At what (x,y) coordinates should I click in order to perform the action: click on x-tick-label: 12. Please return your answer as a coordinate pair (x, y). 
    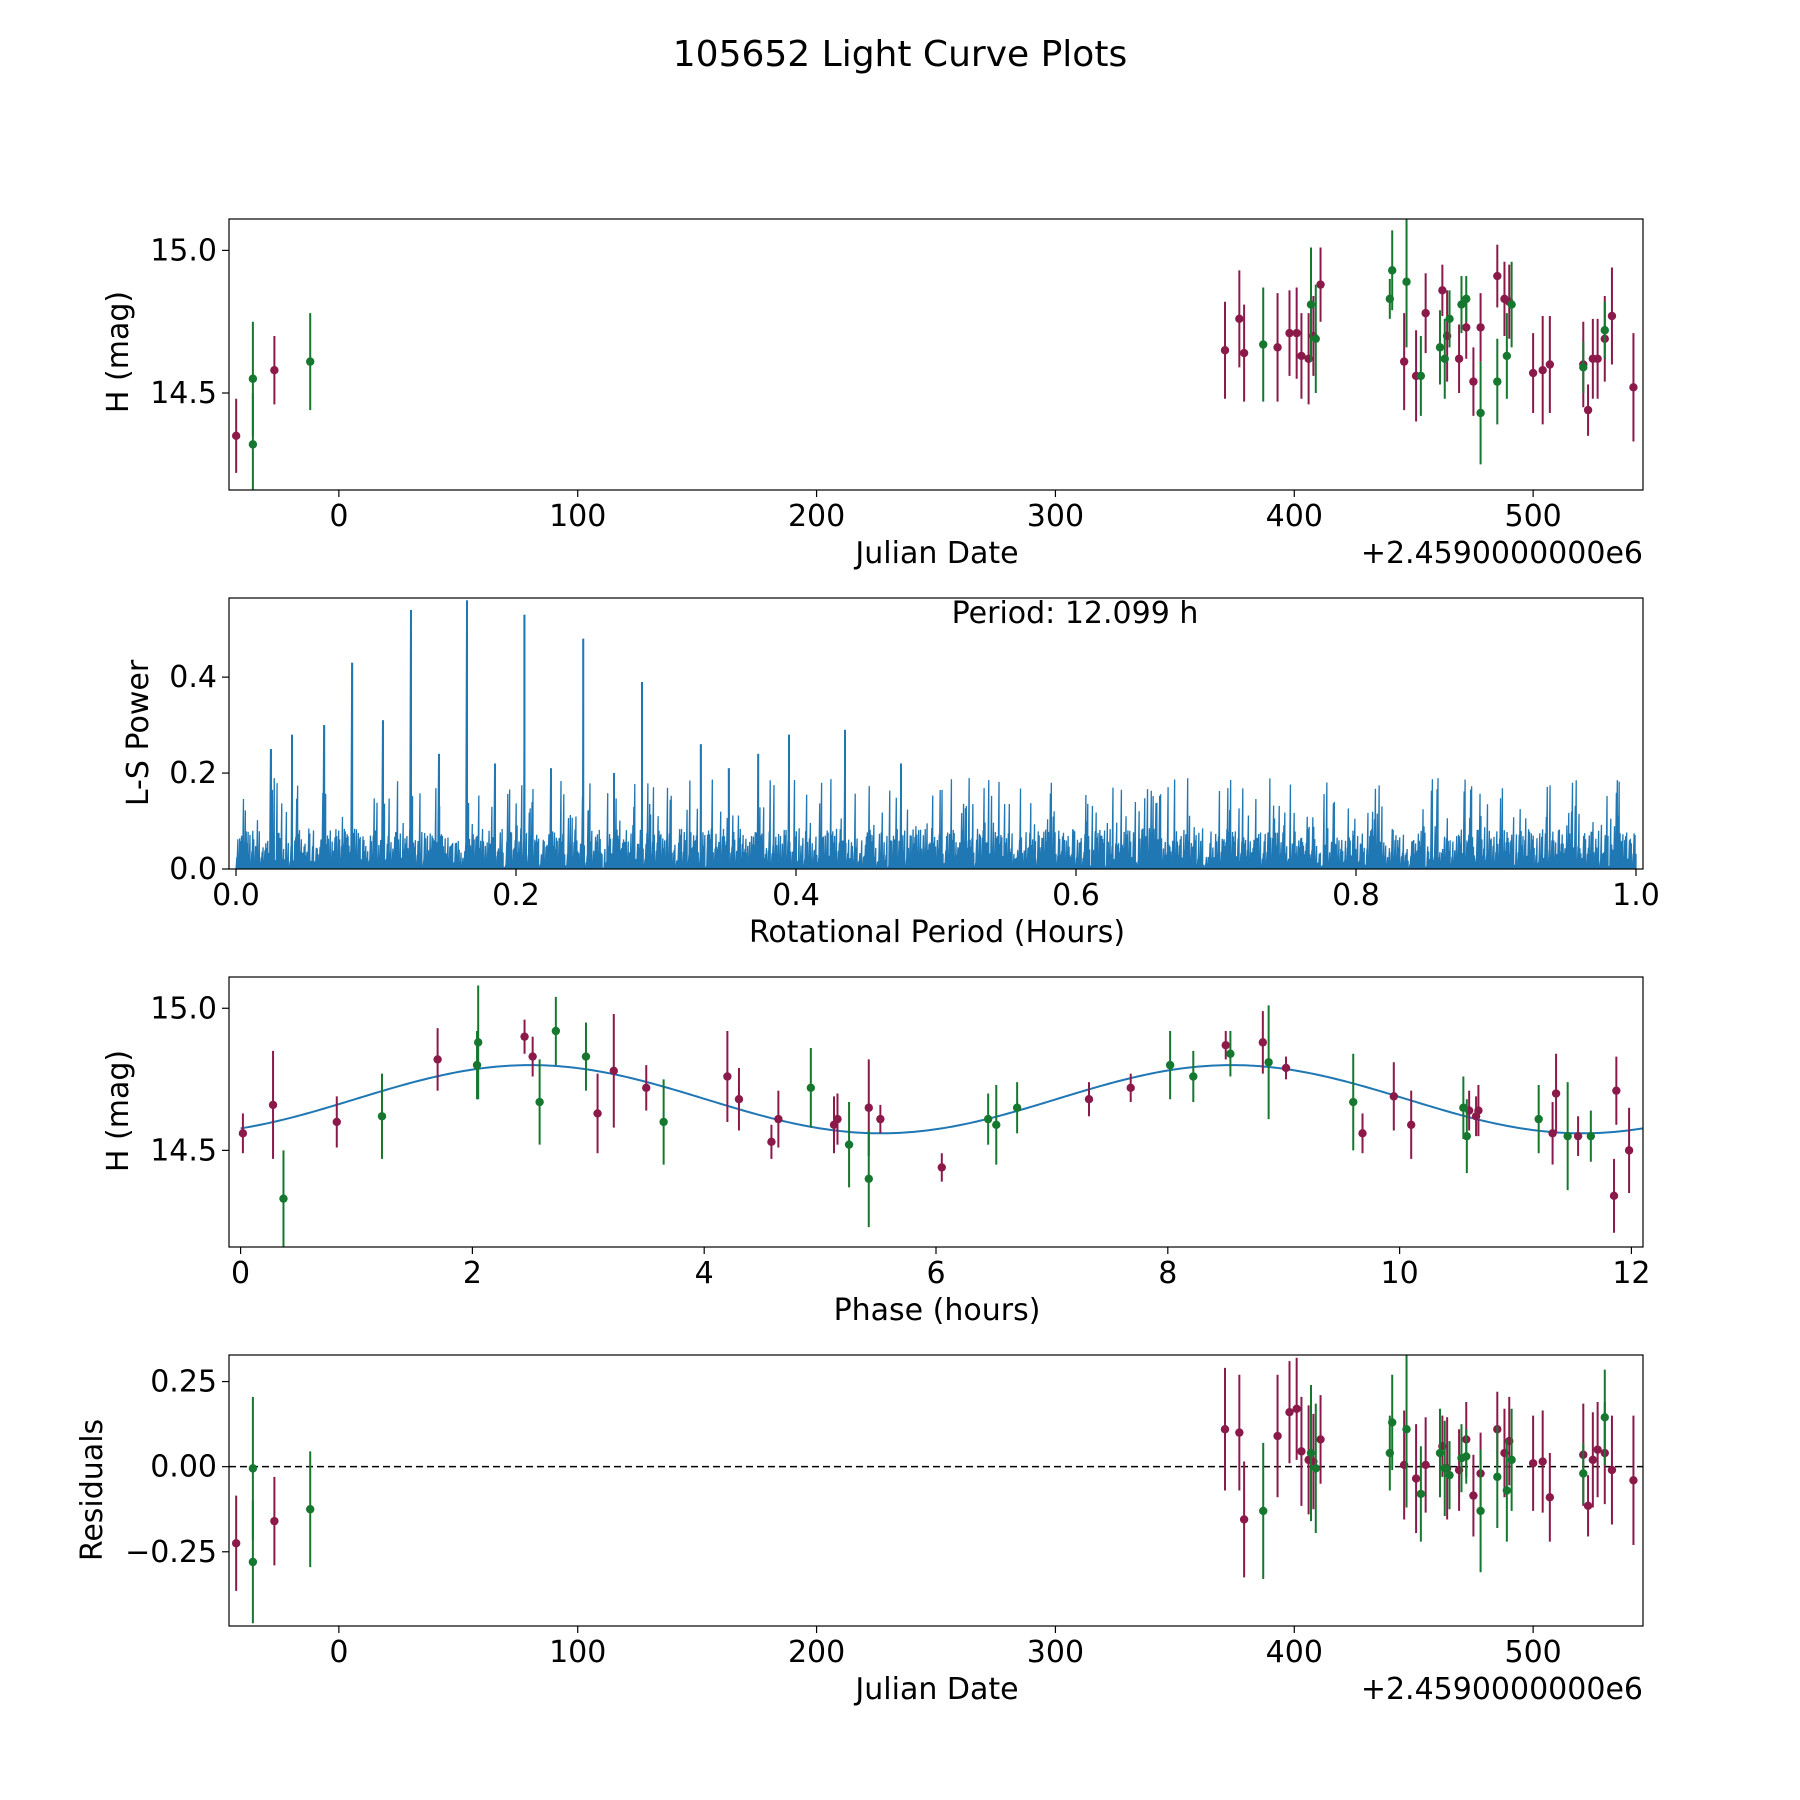
    Looking at the image, I should click on (1631, 1273).